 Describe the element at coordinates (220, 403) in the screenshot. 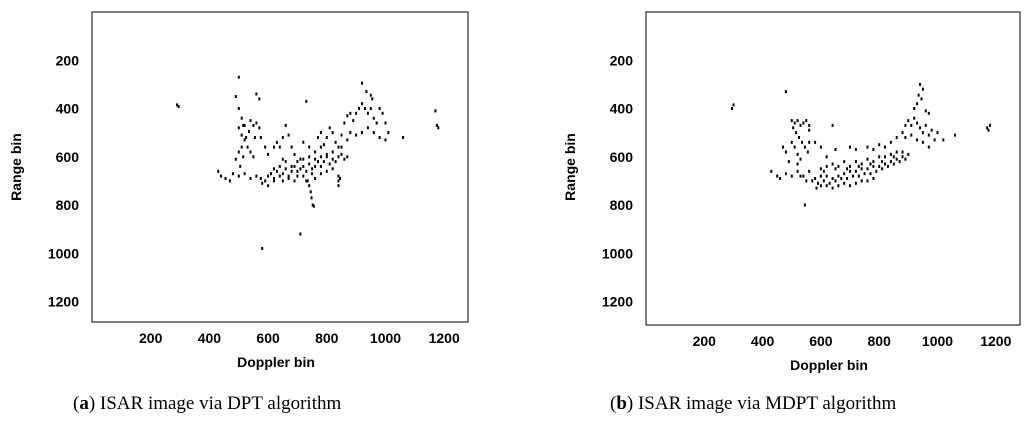

I see `caption-text: ISAR image via DPT algorithm` at that location.